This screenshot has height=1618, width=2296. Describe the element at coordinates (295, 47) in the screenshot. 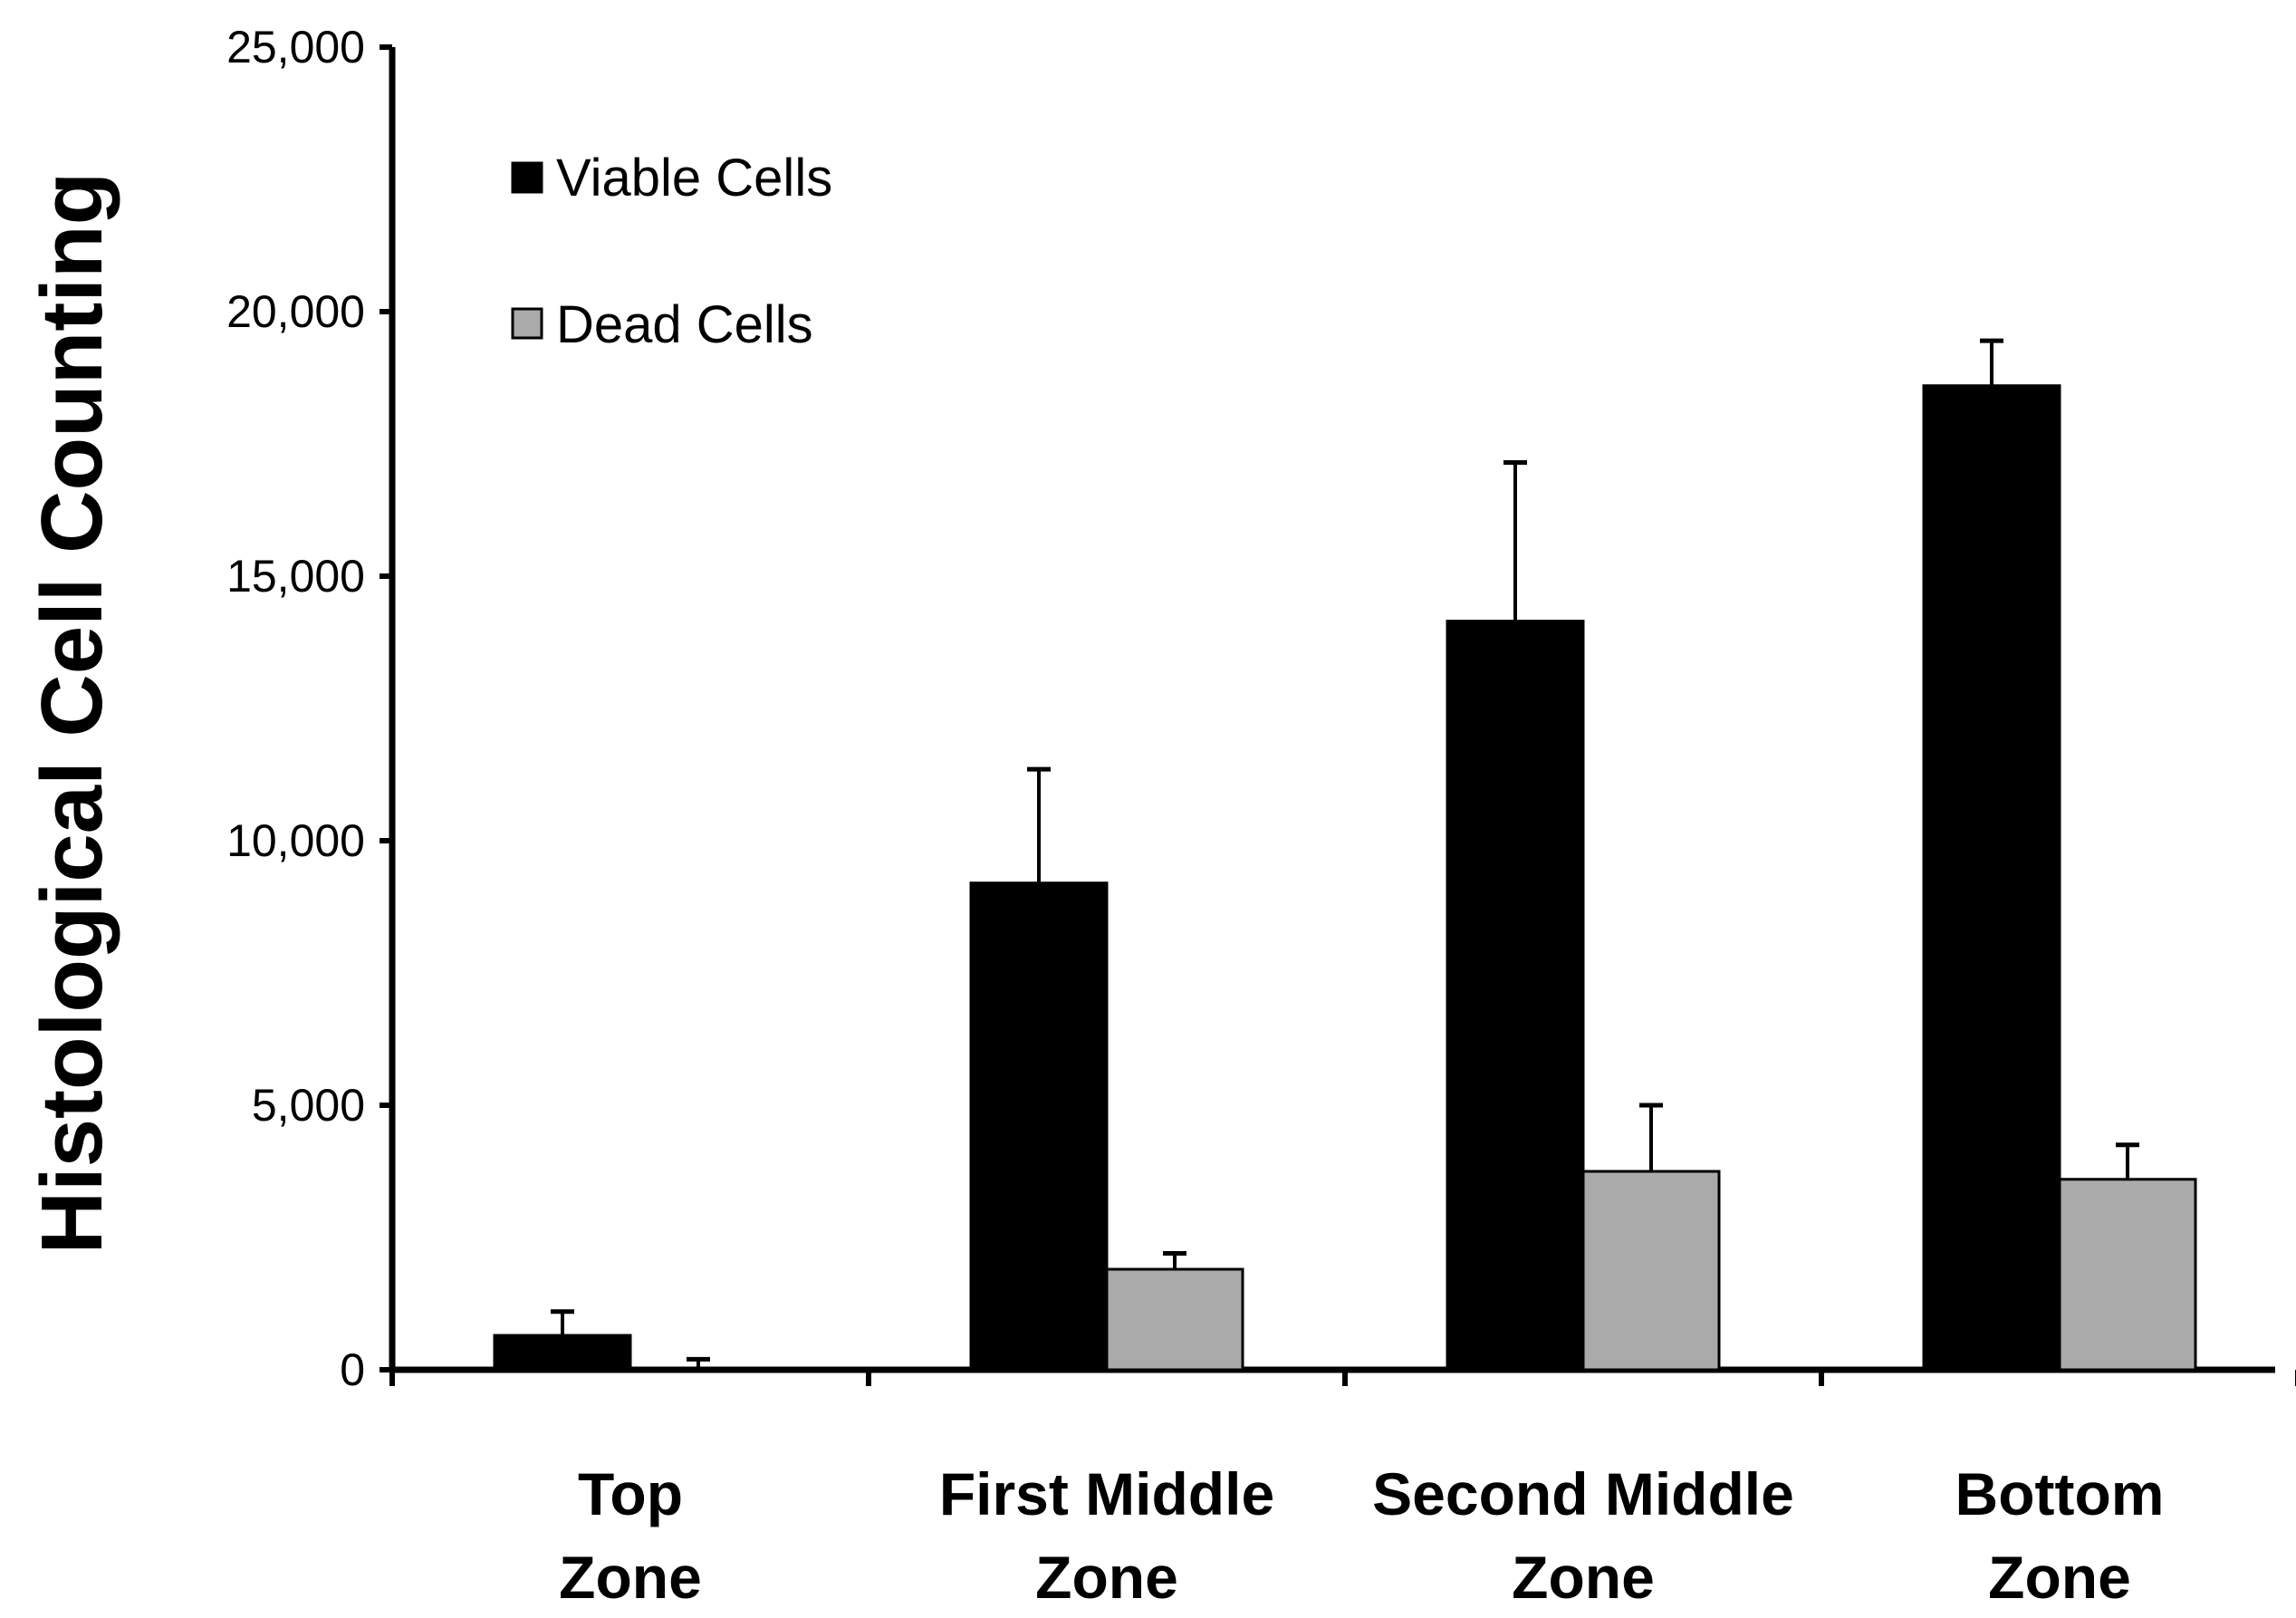

I see `y-tick-label: 25,000` at that location.